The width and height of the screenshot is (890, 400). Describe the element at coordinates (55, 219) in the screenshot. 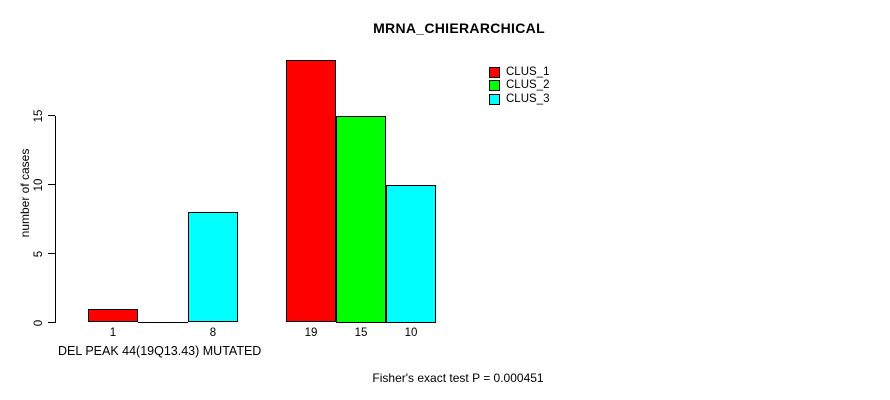

I see `y-axis-line` at that location.